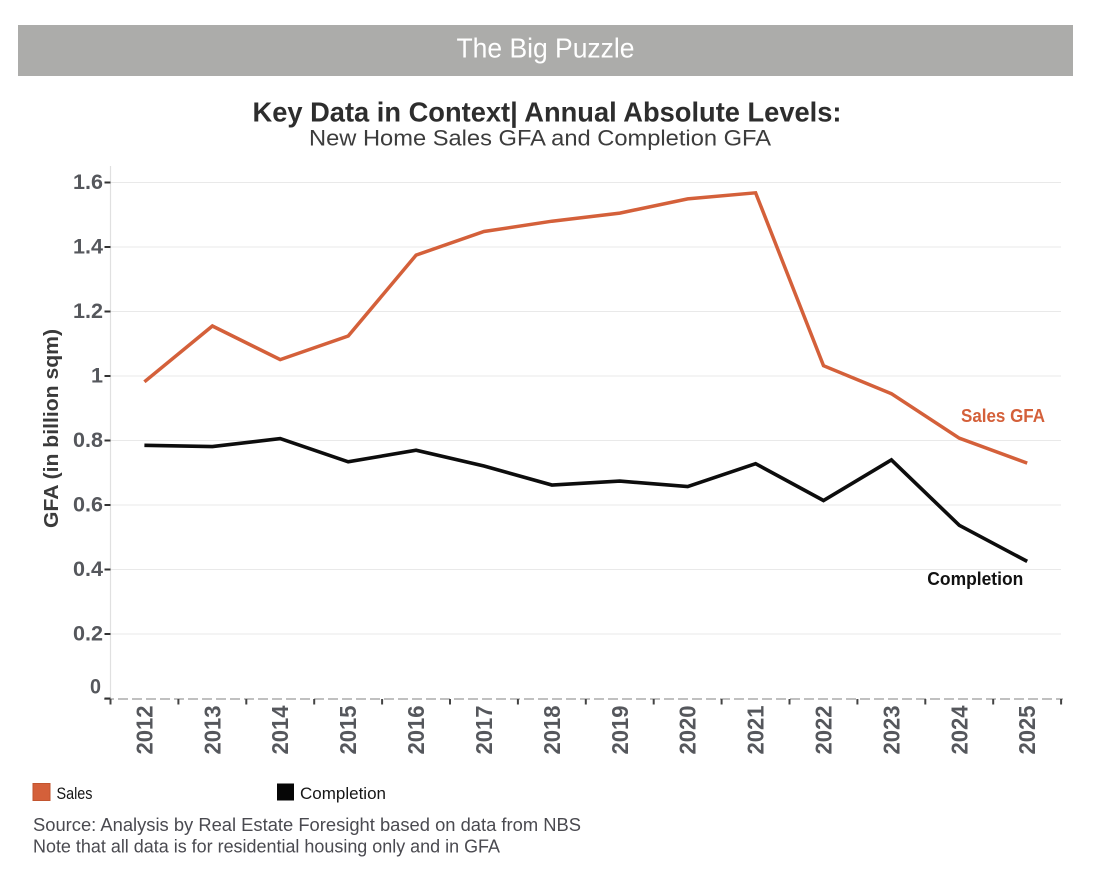  Describe the element at coordinates (824, 730) in the screenshot. I see `svg-text: 2022` at that location.